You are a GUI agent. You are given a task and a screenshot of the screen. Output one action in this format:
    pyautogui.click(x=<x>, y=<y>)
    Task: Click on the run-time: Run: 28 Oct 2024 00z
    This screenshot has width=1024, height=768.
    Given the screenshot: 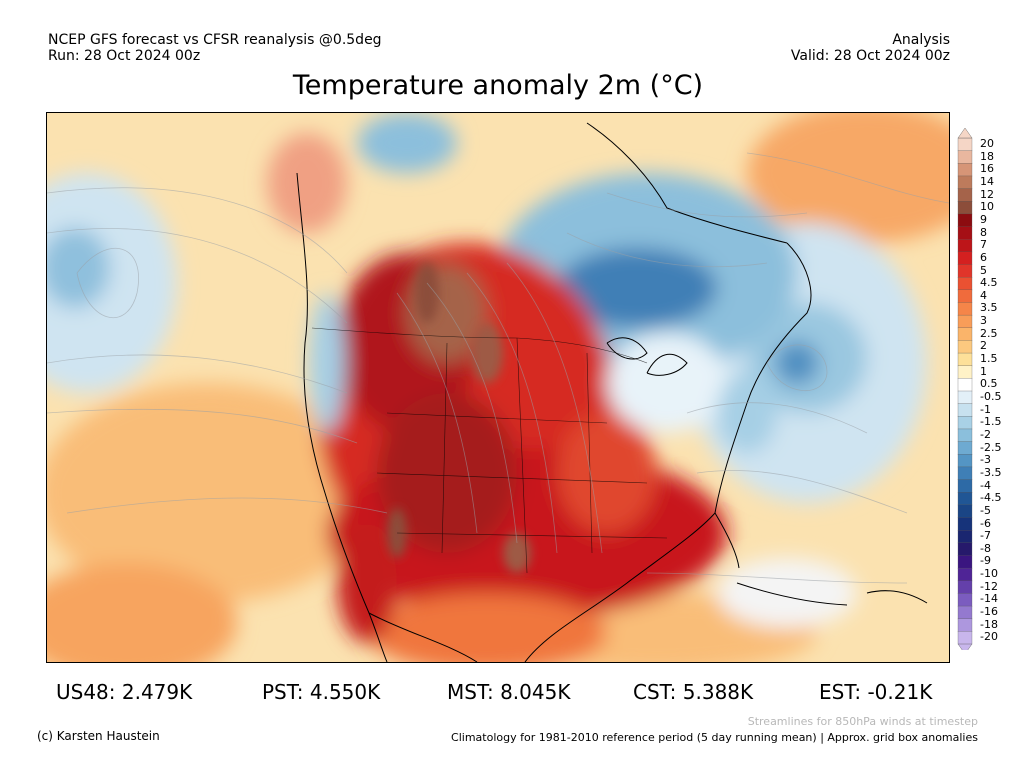 What is the action you would take?
    pyautogui.click(x=124, y=56)
    